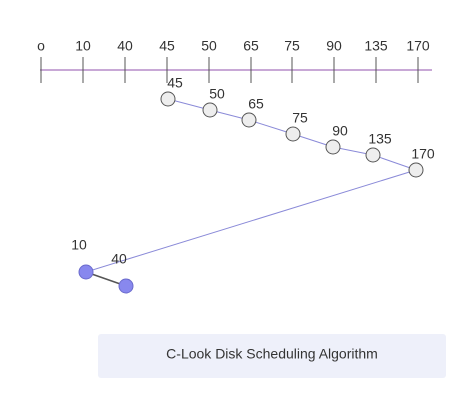  Describe the element at coordinates (79, 245) in the screenshot. I see `node-label: 10` at that location.